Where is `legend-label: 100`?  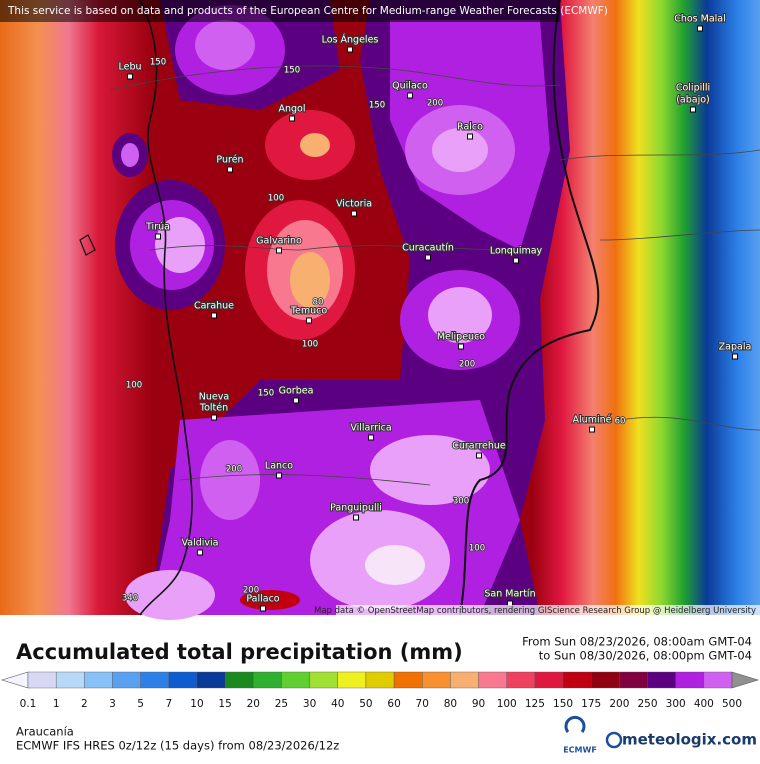
legend-label: 100 is located at coordinates (507, 704).